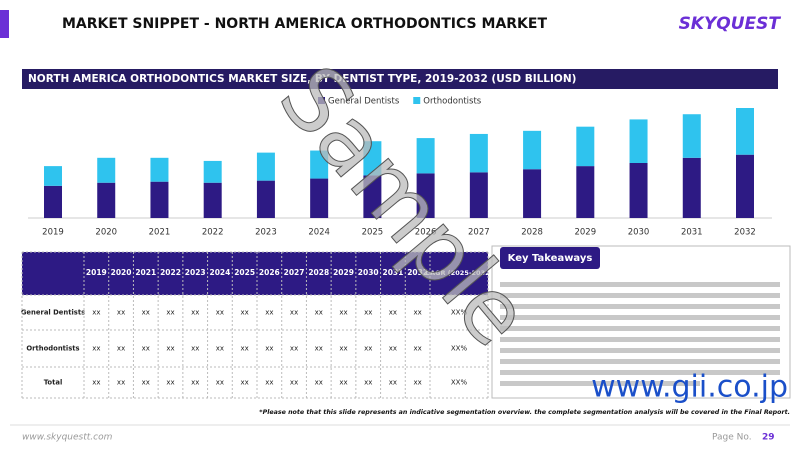  What do you see at coordinates (640, 334) in the screenshot?
I see `blurred-text` at bounding box center [640, 334].